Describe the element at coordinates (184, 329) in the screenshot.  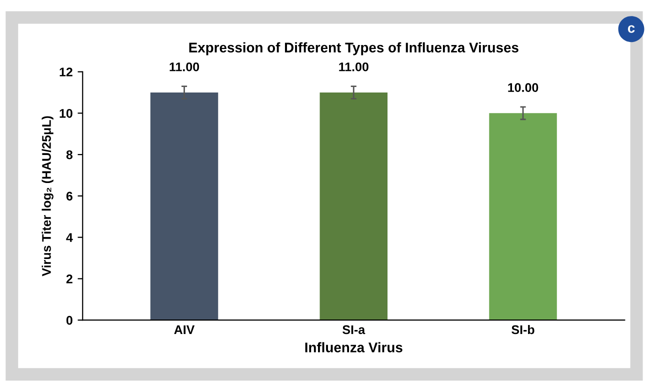
I see `x-tick-label: AIV` at that location.